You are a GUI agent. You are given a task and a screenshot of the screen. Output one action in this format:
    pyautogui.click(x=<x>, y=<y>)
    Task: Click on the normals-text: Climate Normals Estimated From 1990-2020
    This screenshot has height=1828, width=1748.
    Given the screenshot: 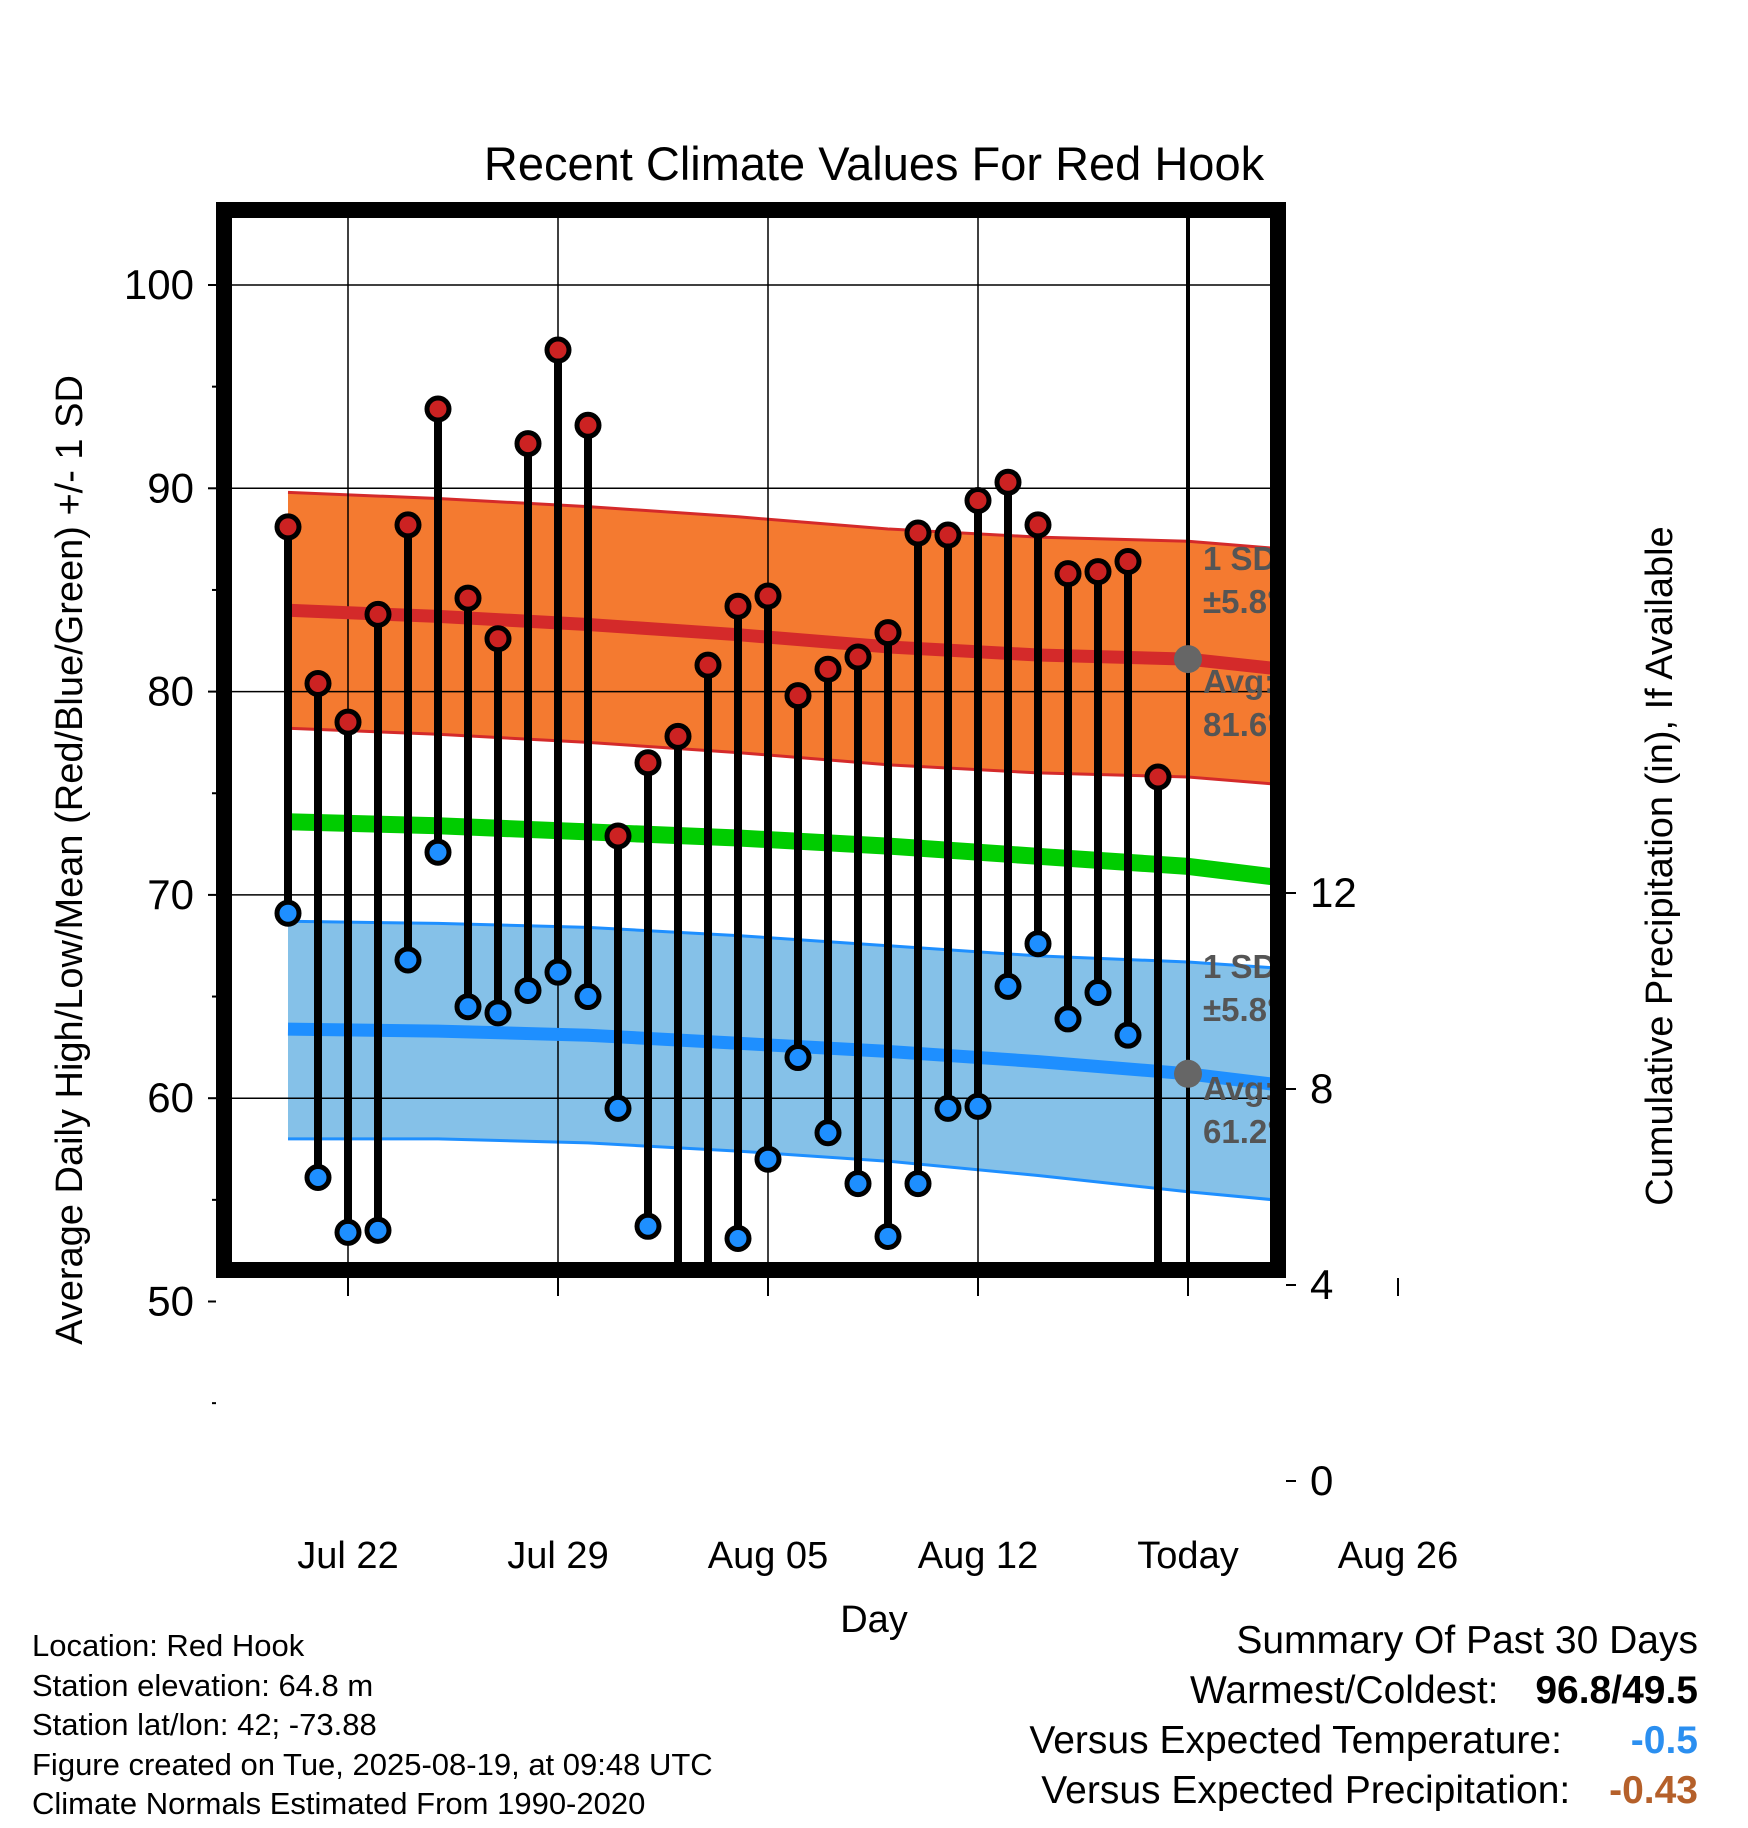 What is the action you would take?
    pyautogui.click(x=339, y=1803)
    